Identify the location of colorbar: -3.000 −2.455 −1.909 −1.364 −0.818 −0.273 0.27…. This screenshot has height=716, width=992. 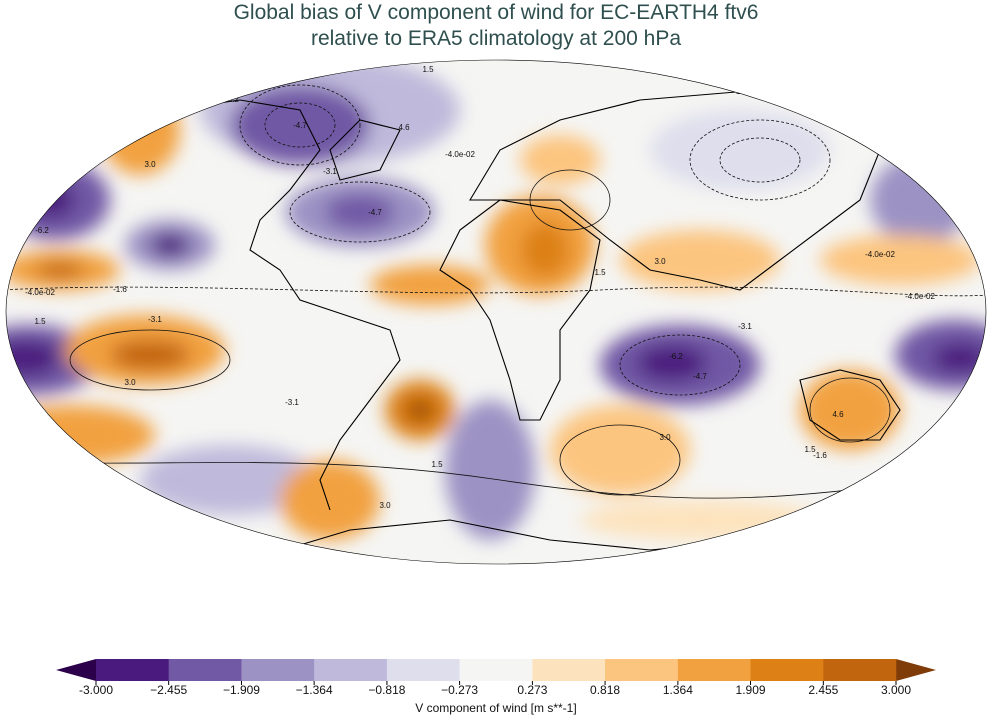
(496, 678).